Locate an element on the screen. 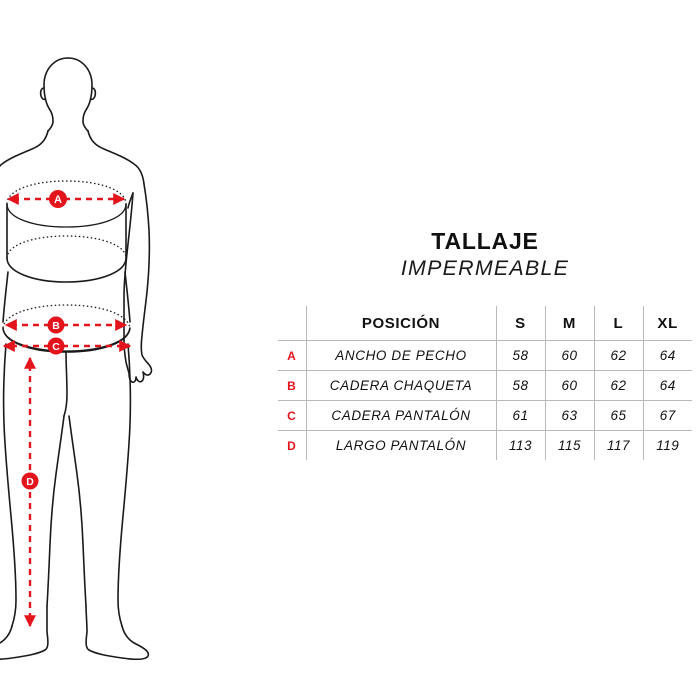 Image resolution: width=700 pixels, height=700 pixels. measurement-line-b: B is located at coordinates (66, 325).